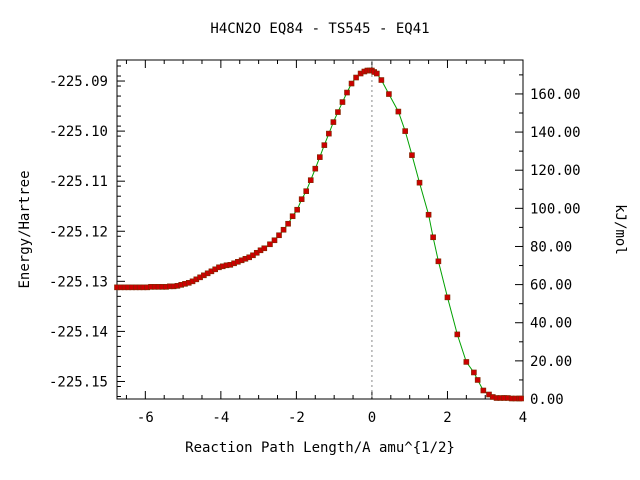 The image size is (640, 480). Describe the element at coordinates (25, 229) in the screenshot. I see `y-axis-label: Energy/Hartree` at that location.